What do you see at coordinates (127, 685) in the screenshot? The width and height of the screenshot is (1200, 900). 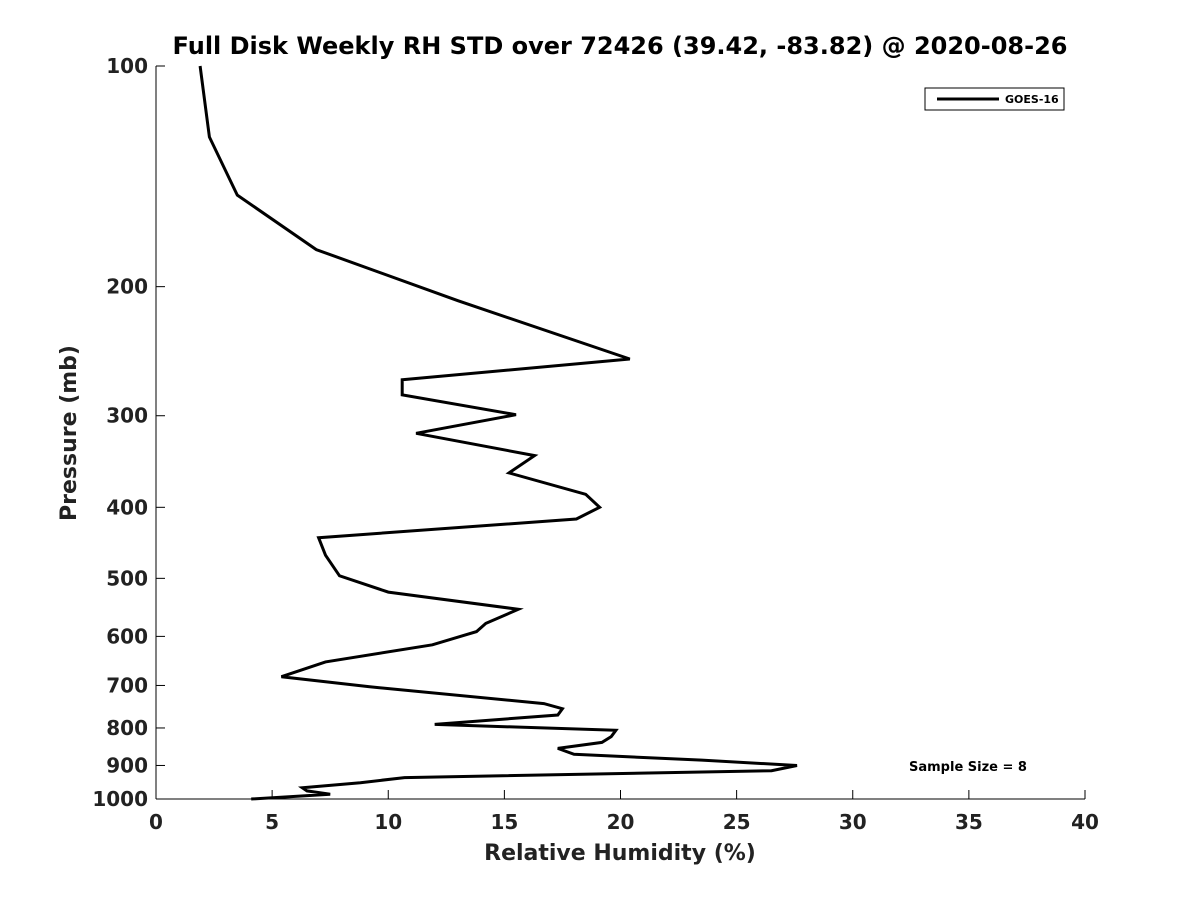 I see `y-tick-label: 700` at bounding box center [127, 685].